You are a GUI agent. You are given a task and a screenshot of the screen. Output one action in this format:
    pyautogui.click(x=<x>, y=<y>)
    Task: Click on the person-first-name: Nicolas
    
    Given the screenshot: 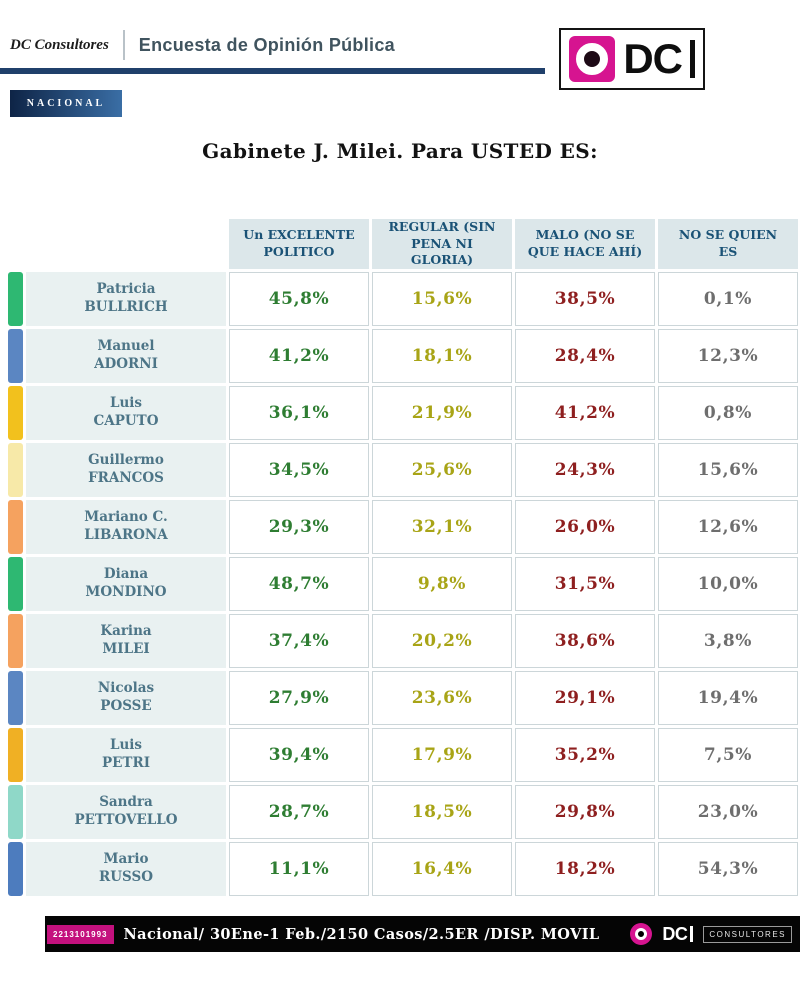 What is the action you would take?
    pyautogui.click(x=126, y=688)
    